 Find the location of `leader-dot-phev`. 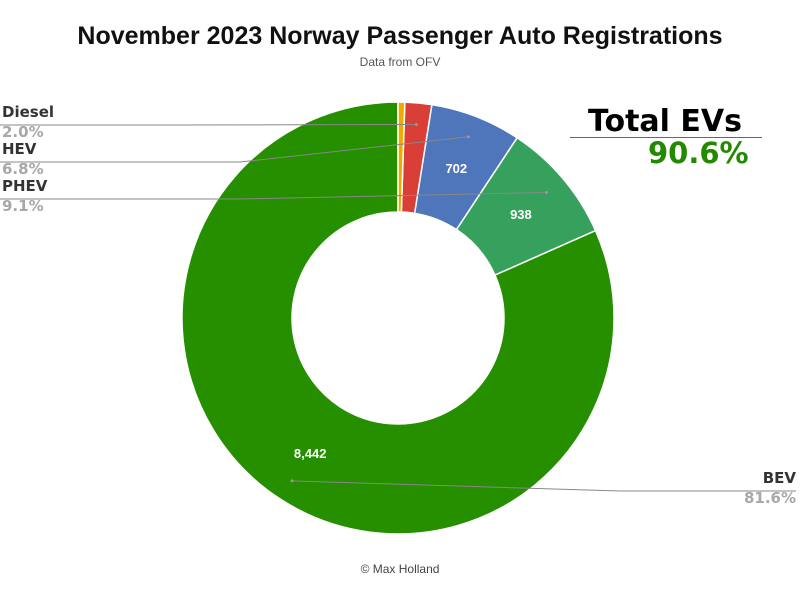

leader-dot-phev is located at coordinates (546, 192).